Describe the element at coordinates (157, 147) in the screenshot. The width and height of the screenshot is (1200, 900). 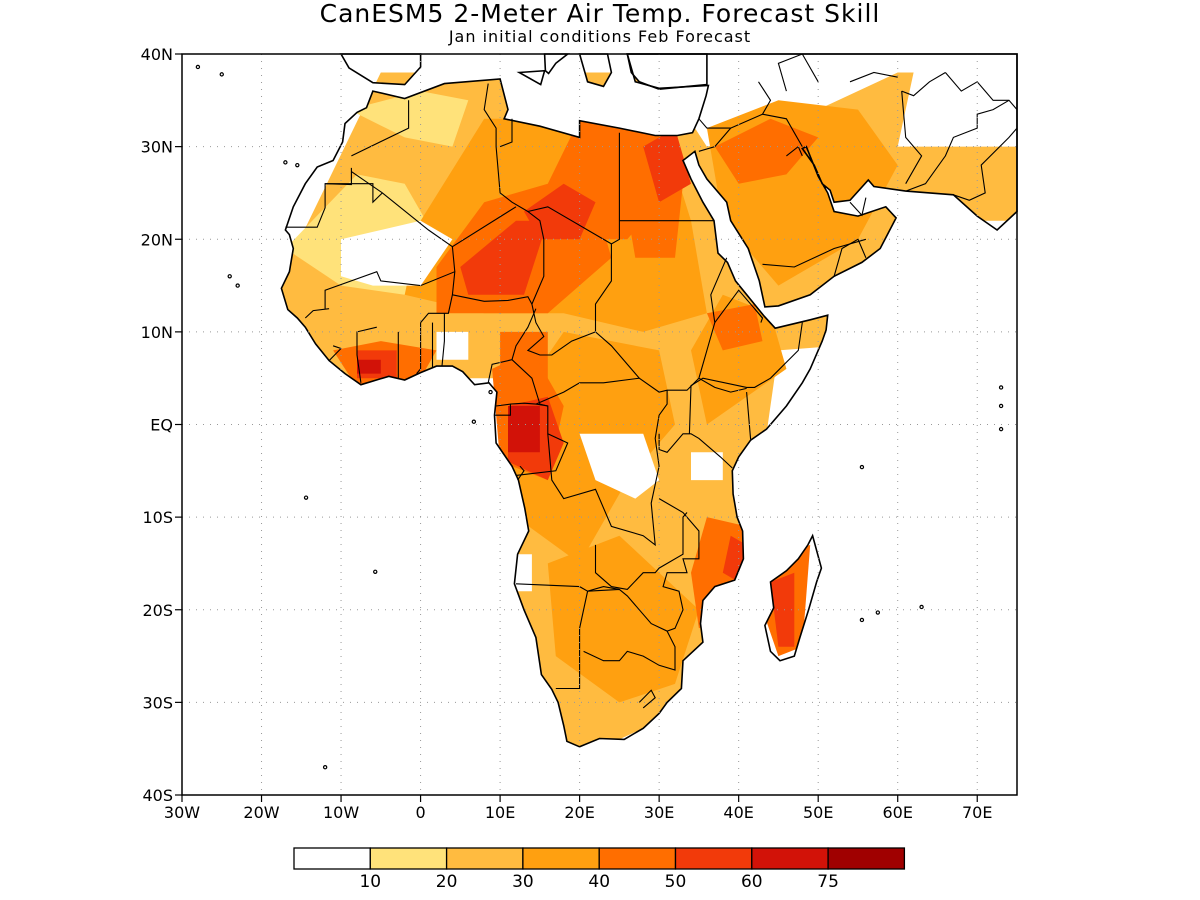
I see `lat-tick-label: 30N` at that location.